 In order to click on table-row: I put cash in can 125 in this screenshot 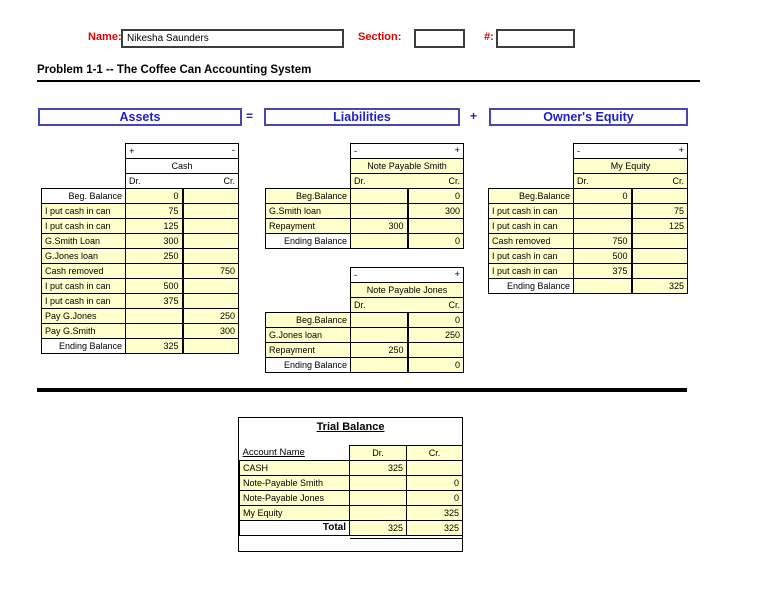, I will do `click(588, 226)`.